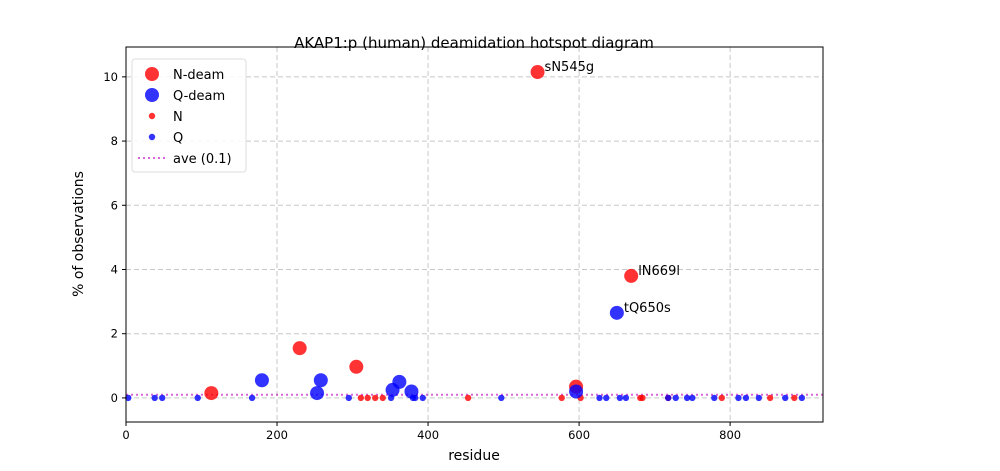 The width and height of the screenshot is (1000, 471). I want to click on x-axis-label: residue, so click(474, 456).